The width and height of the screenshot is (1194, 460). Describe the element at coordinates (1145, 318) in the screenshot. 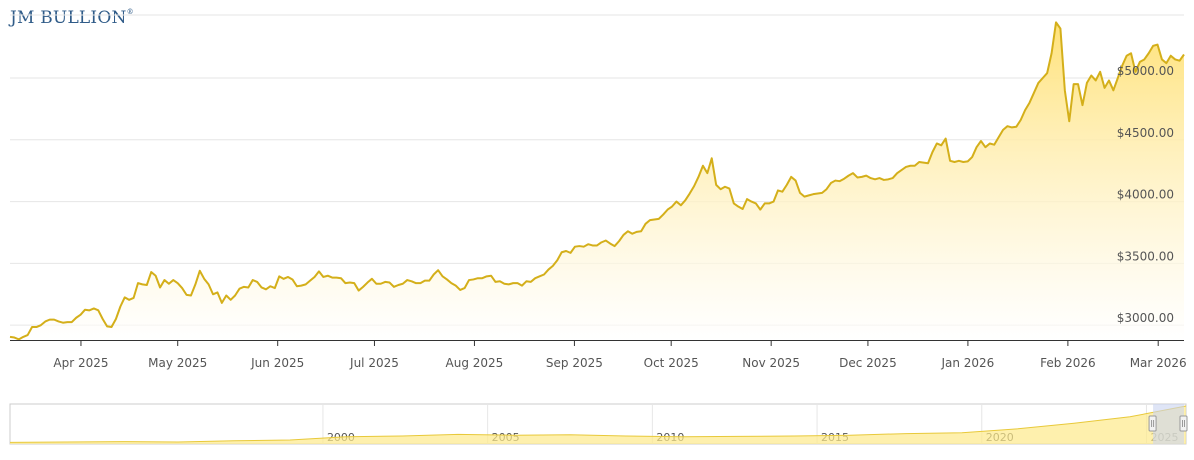

I see `y-tick-label: $3000.00` at that location.